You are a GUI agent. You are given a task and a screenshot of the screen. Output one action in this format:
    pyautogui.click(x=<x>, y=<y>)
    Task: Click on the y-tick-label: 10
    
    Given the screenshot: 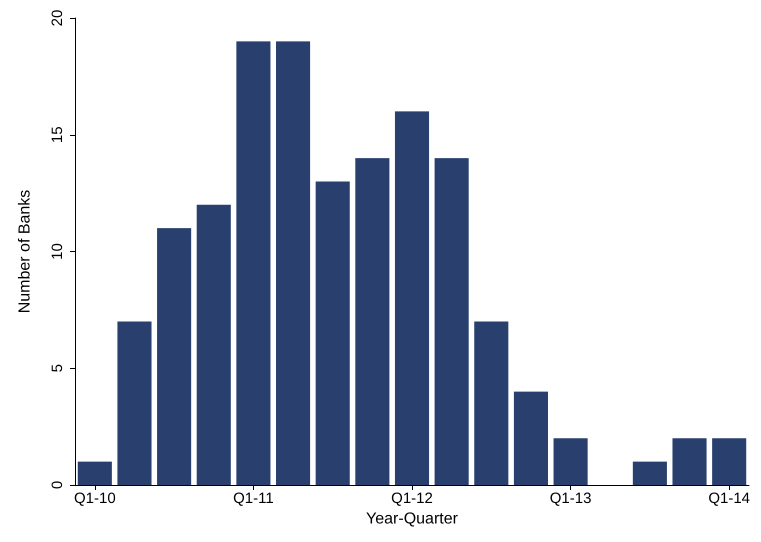 What is the action you would take?
    pyautogui.click(x=57, y=251)
    